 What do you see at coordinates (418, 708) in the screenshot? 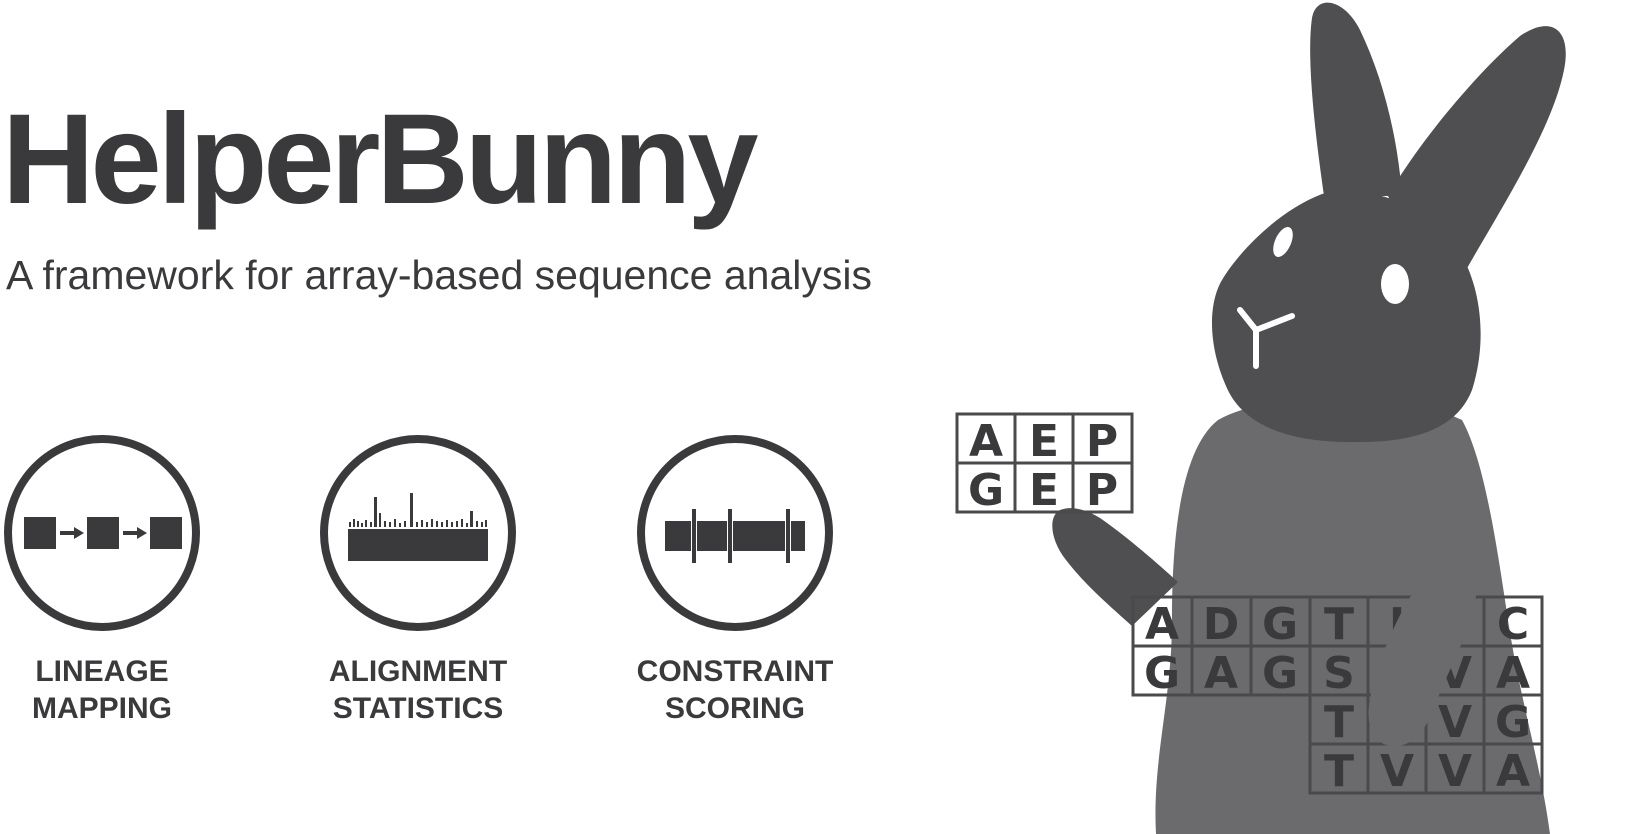
I see `feature-label-line: STATISTICS` at bounding box center [418, 708].